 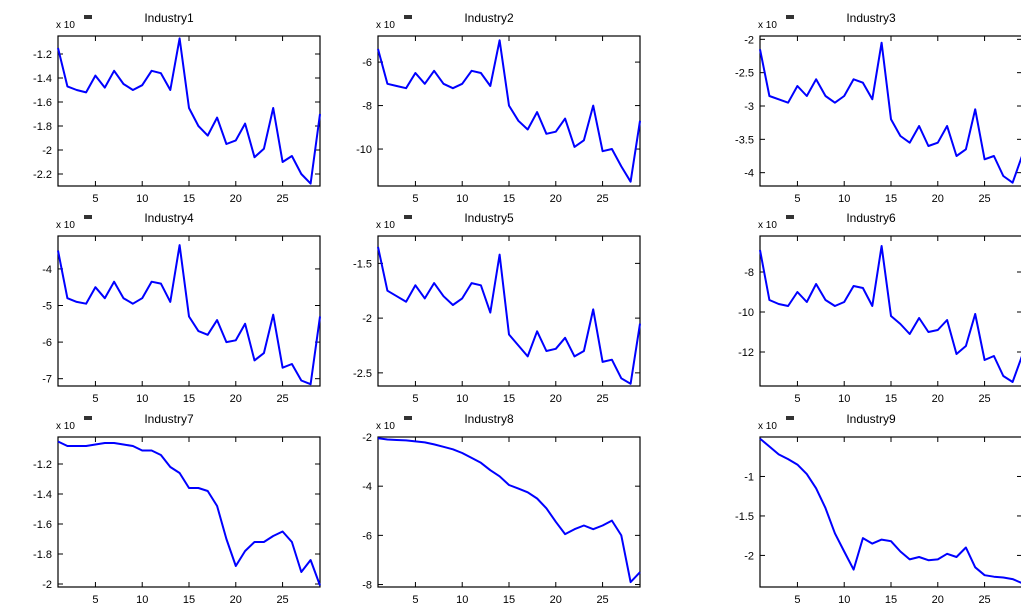 I want to click on y-tick-label: -1.4, so click(x=42, y=495).